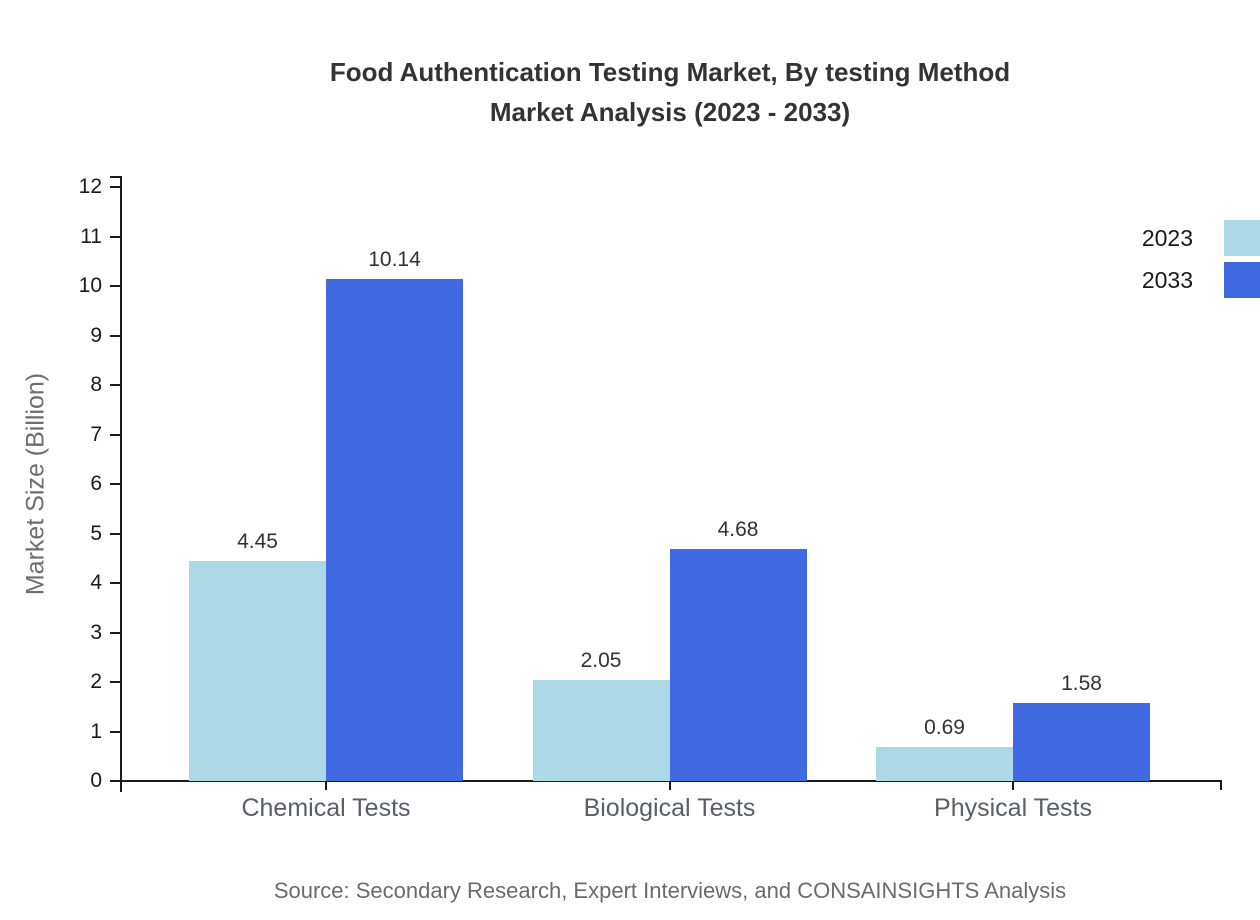 This screenshot has width=1260, height=920. I want to click on category-label: Physical Tests, so click(1013, 808).